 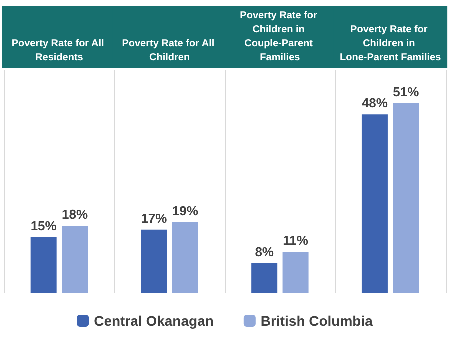 What do you see at coordinates (75, 214) in the screenshot?
I see `data-label: 18%` at bounding box center [75, 214].